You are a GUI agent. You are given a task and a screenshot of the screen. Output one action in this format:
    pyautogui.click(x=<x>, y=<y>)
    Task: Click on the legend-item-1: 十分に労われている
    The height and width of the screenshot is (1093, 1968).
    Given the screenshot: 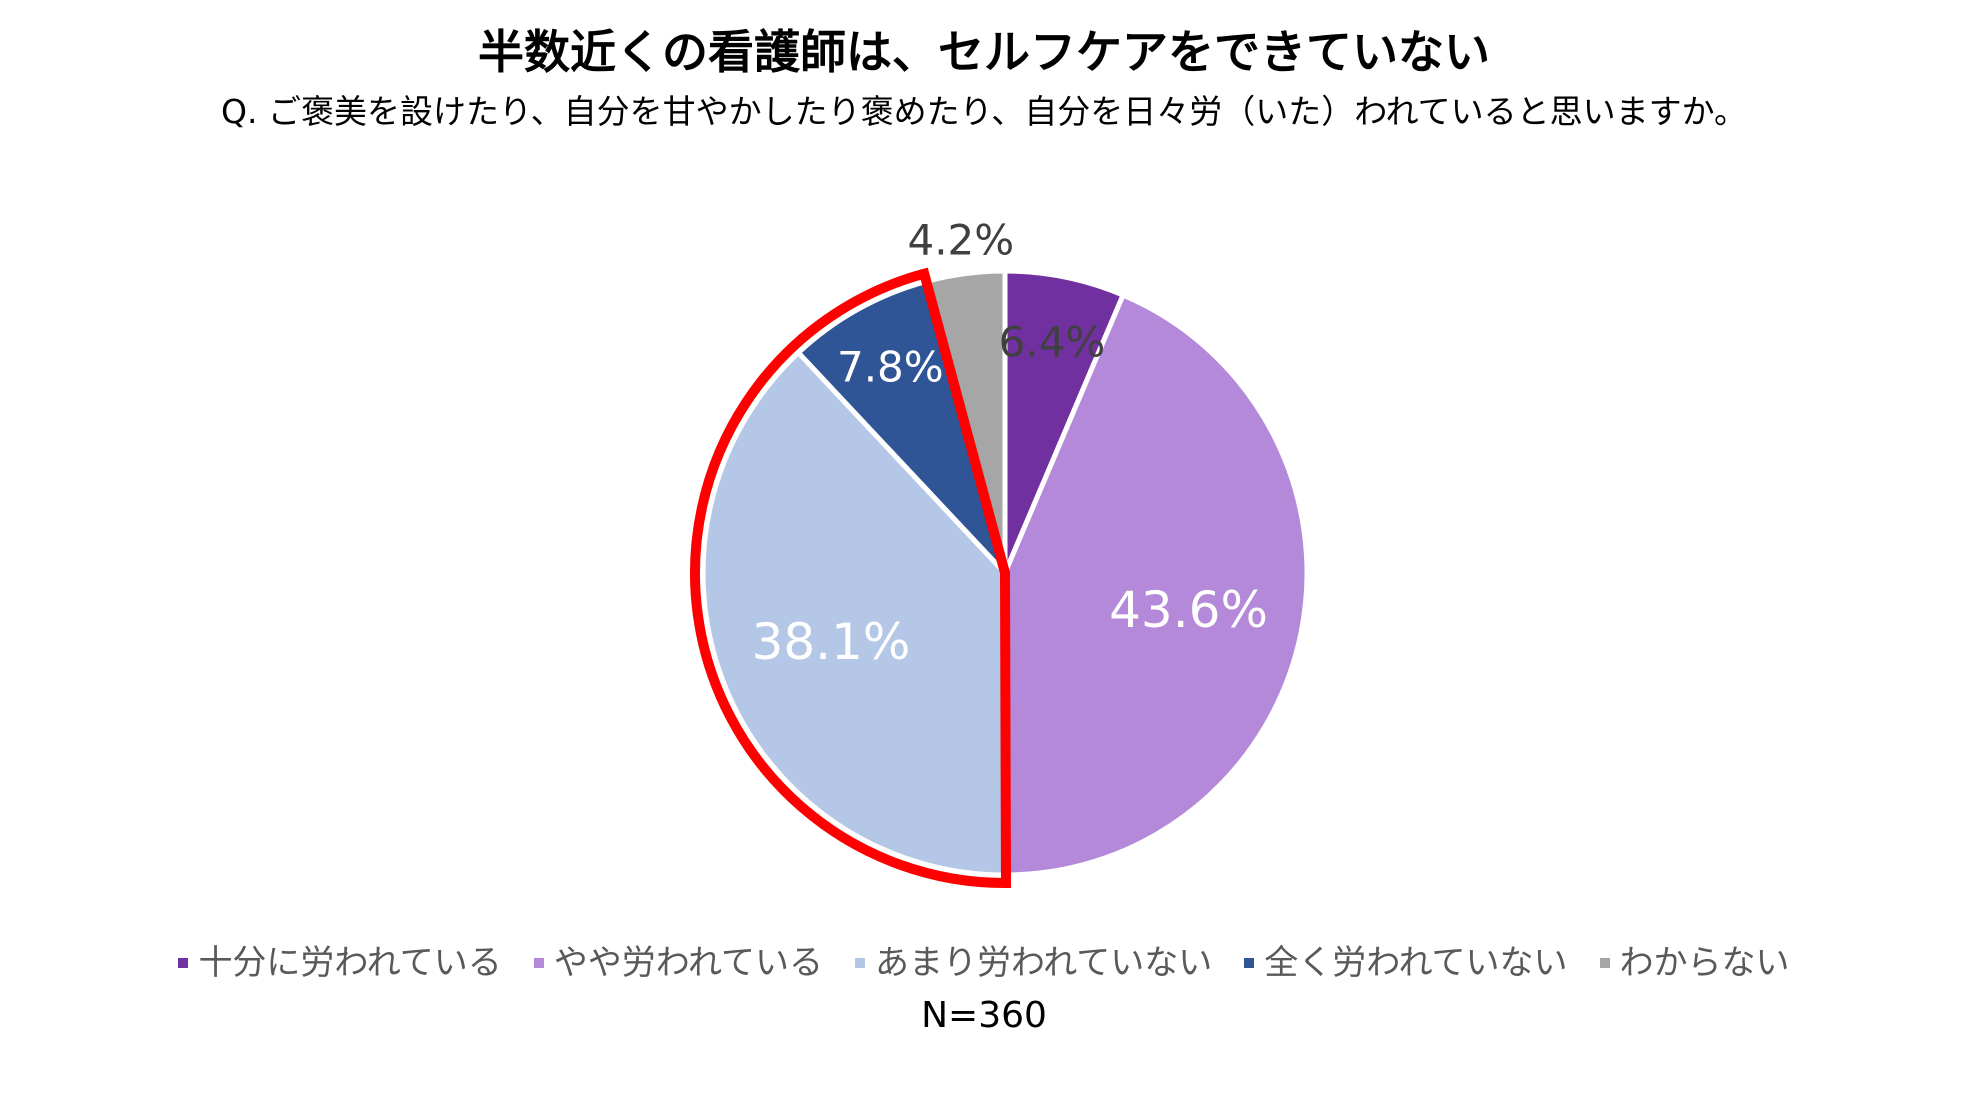 What is the action you would take?
    pyautogui.click(x=340, y=963)
    